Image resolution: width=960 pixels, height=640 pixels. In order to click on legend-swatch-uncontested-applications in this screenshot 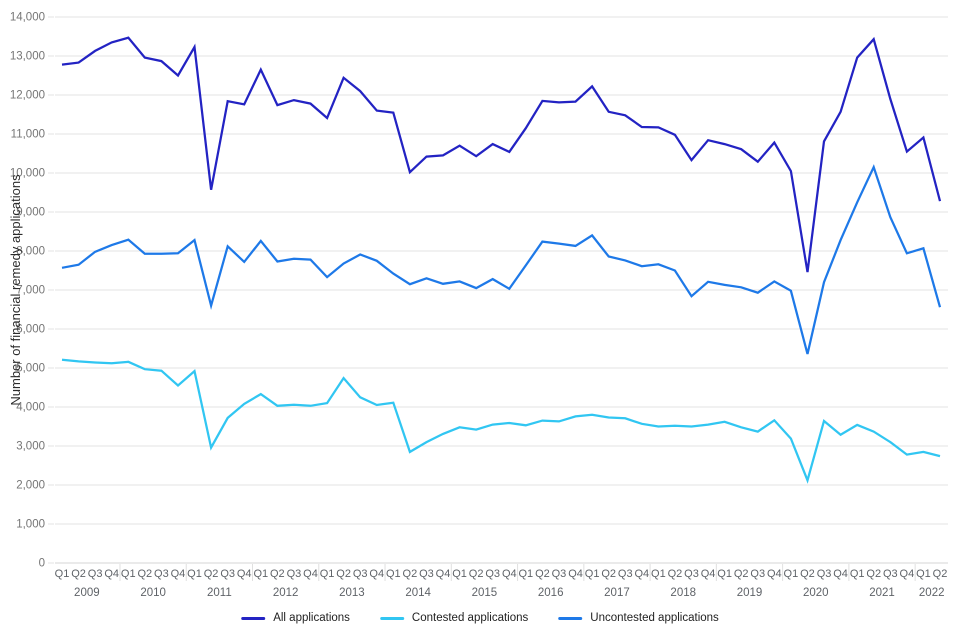, I will do `click(570, 618)`.